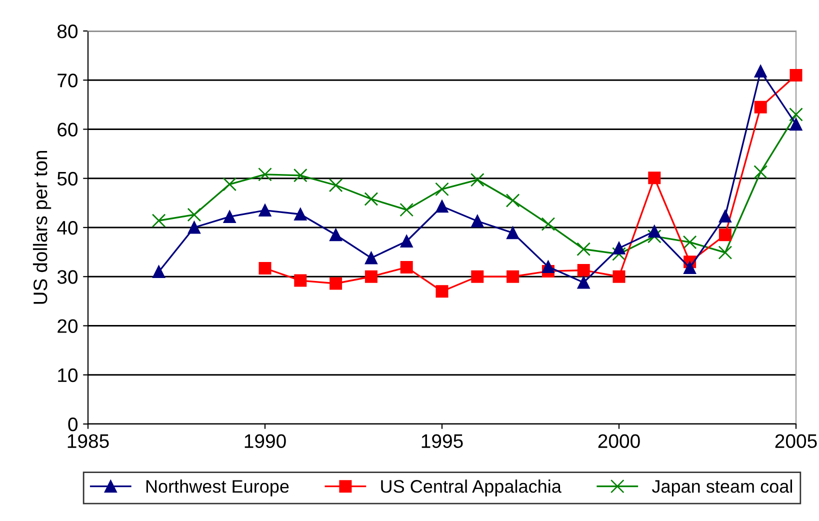  What do you see at coordinates (67, 179) in the screenshot?
I see `y-tick-label: 50` at bounding box center [67, 179].